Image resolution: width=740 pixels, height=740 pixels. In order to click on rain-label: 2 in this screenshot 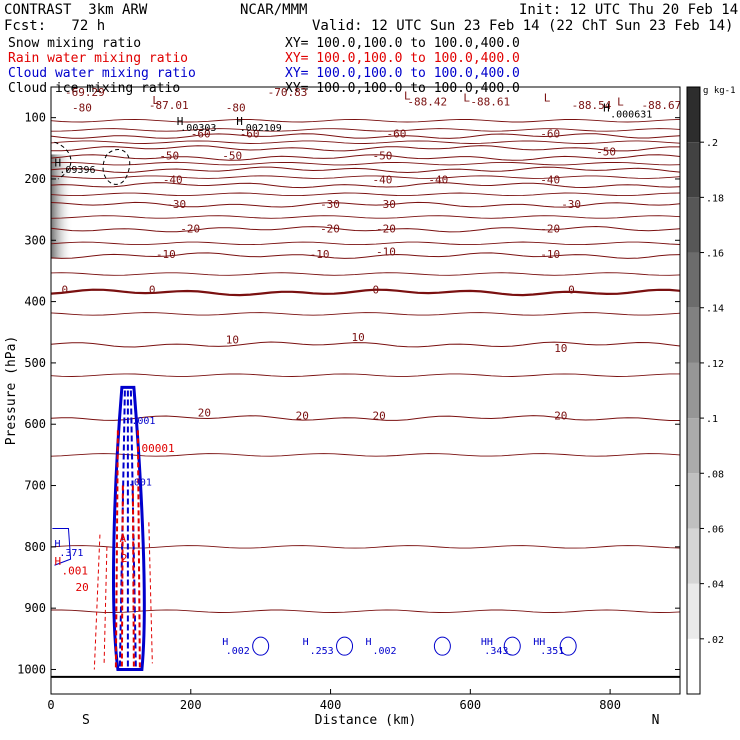, I will do `click(124, 558)`.